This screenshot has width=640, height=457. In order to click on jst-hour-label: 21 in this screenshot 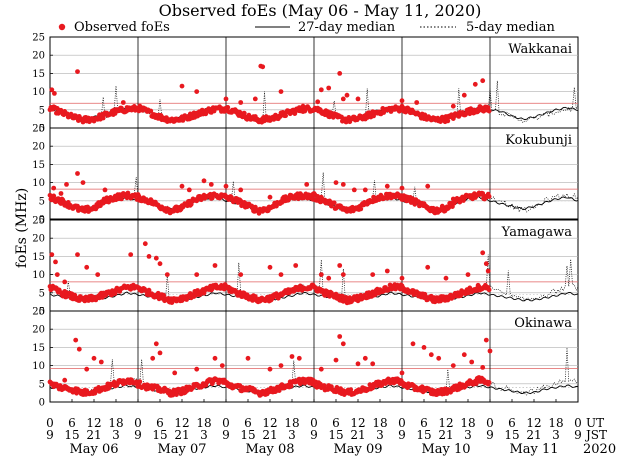, I will do `click(269, 435)`.